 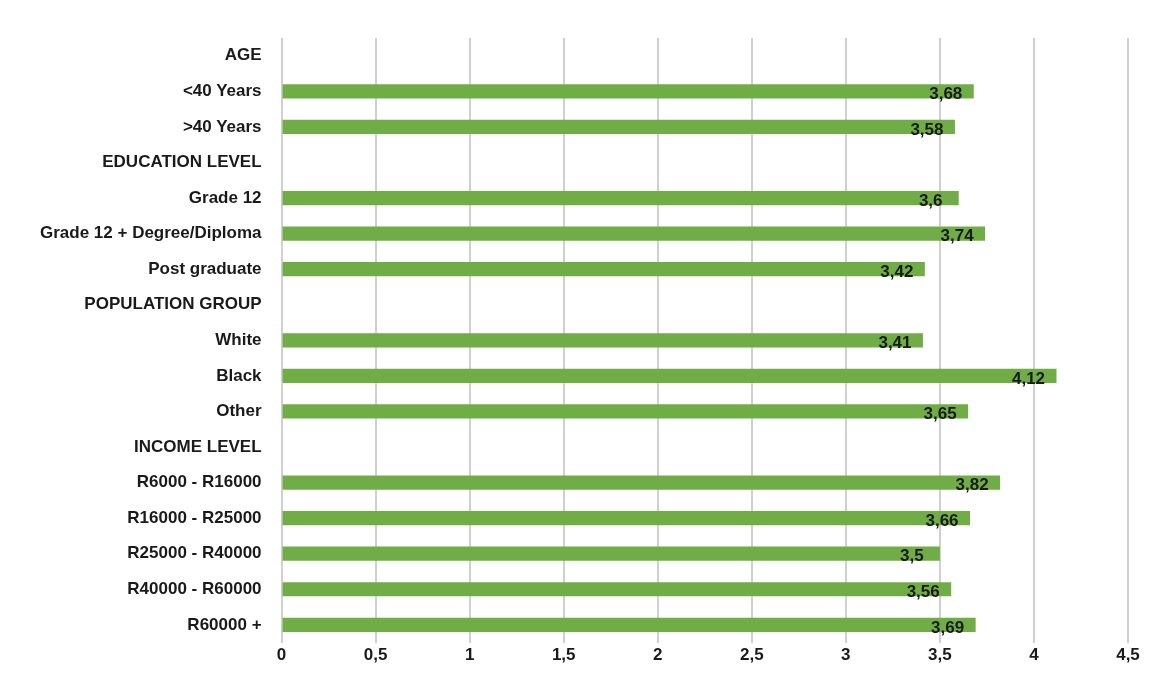 I want to click on y-tick-label: R40000 - R60000, so click(x=194, y=588).